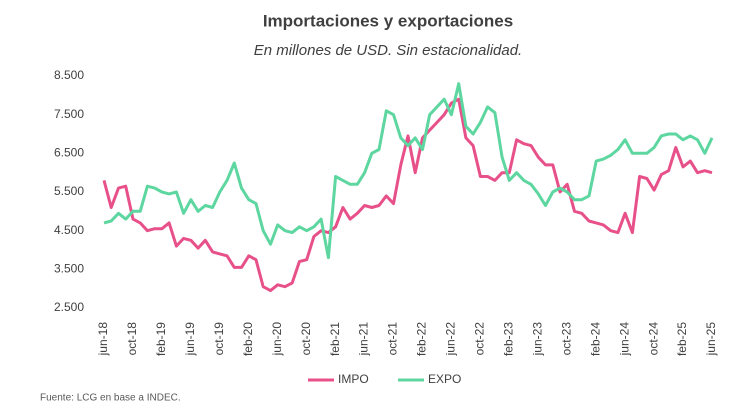 This screenshot has height=412, width=730. Describe the element at coordinates (69, 114) in the screenshot. I see `y-tick-label: 7.500` at that location.